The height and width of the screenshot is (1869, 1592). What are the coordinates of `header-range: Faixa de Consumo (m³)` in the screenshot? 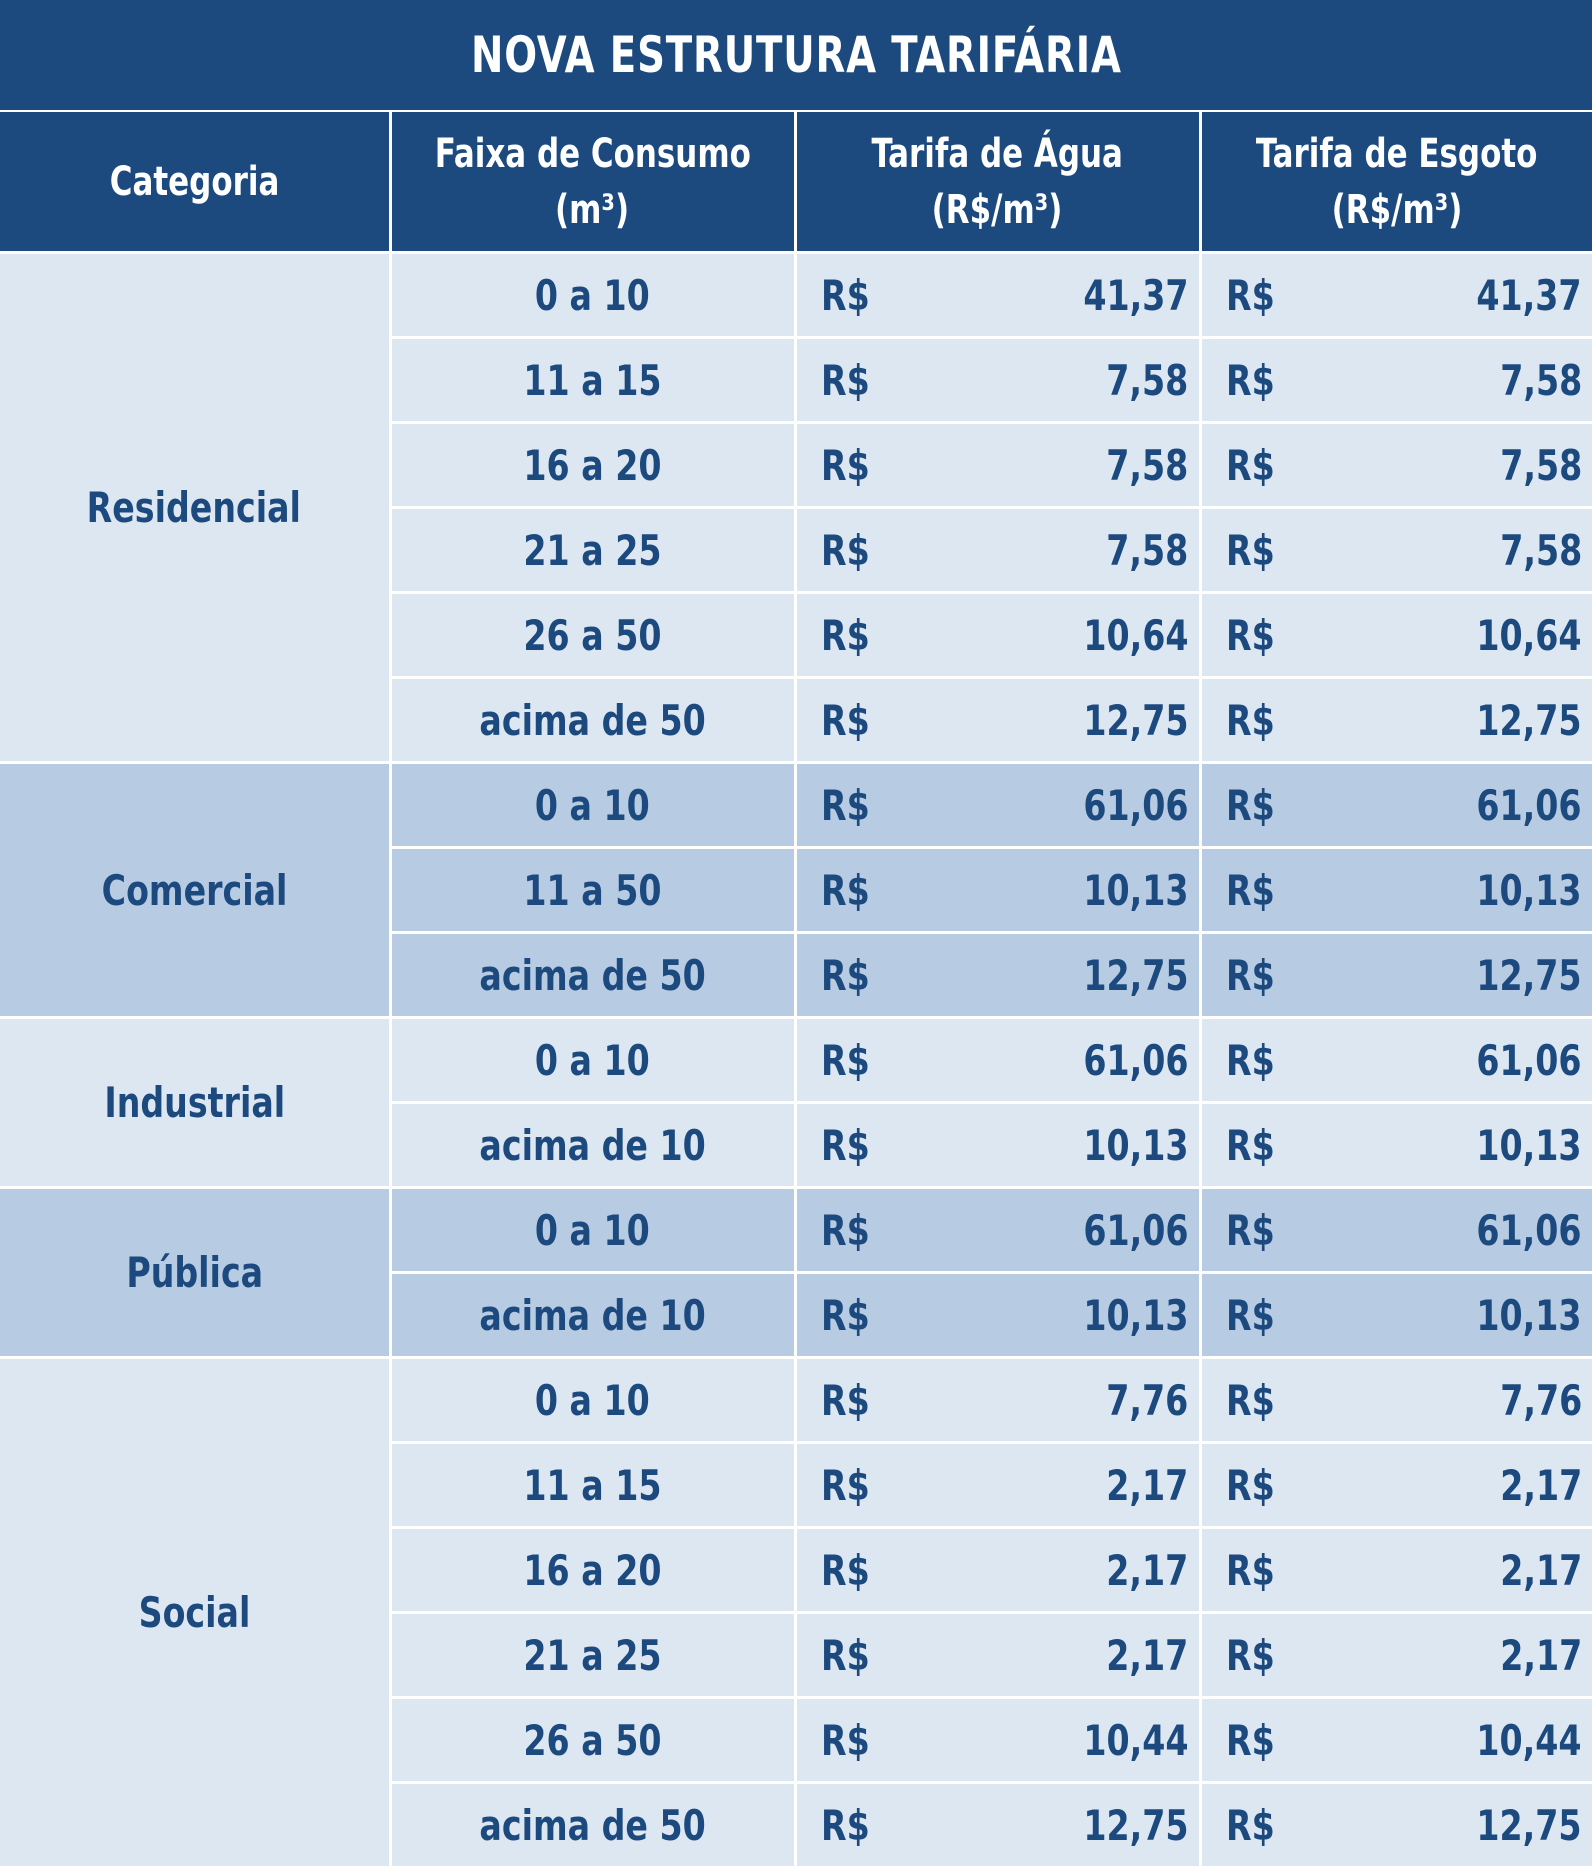 It's located at (591, 182).